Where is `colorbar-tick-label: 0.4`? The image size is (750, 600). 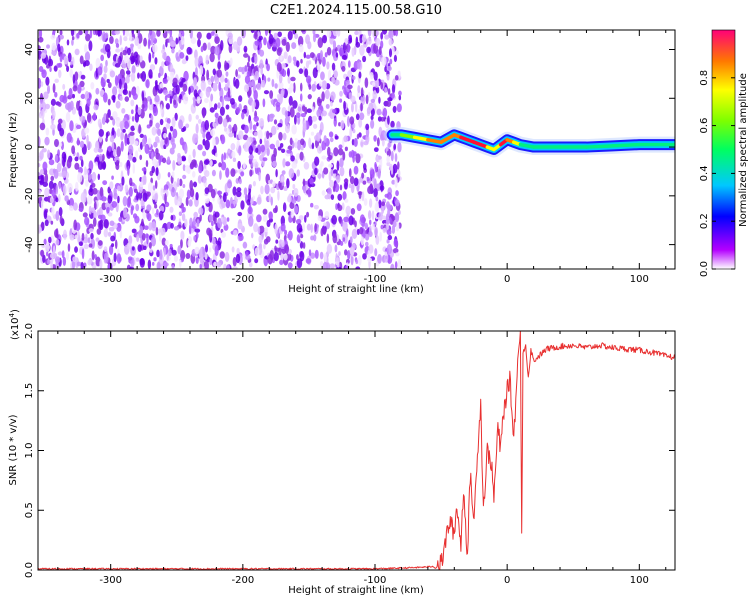 colorbar-tick-label: 0.4 is located at coordinates (704, 173).